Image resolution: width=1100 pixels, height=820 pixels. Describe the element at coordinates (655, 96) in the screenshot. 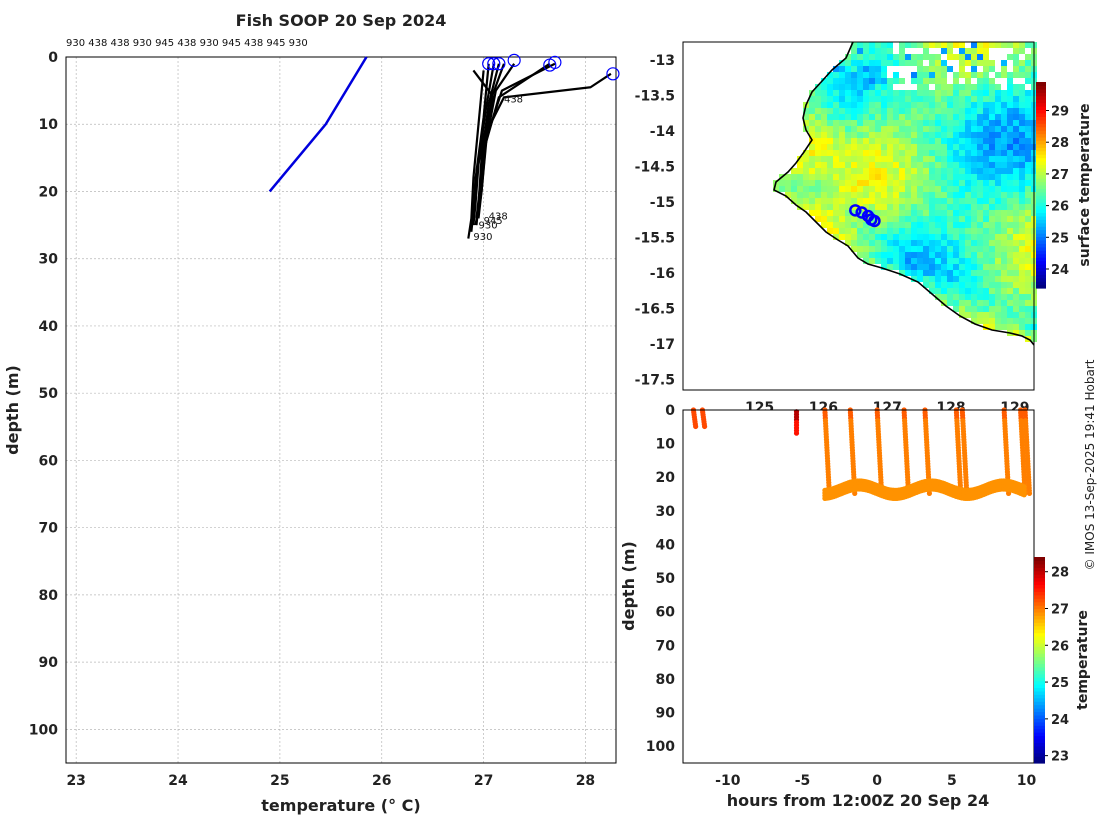

I see `latitude-tick-label: -13.5` at that location.